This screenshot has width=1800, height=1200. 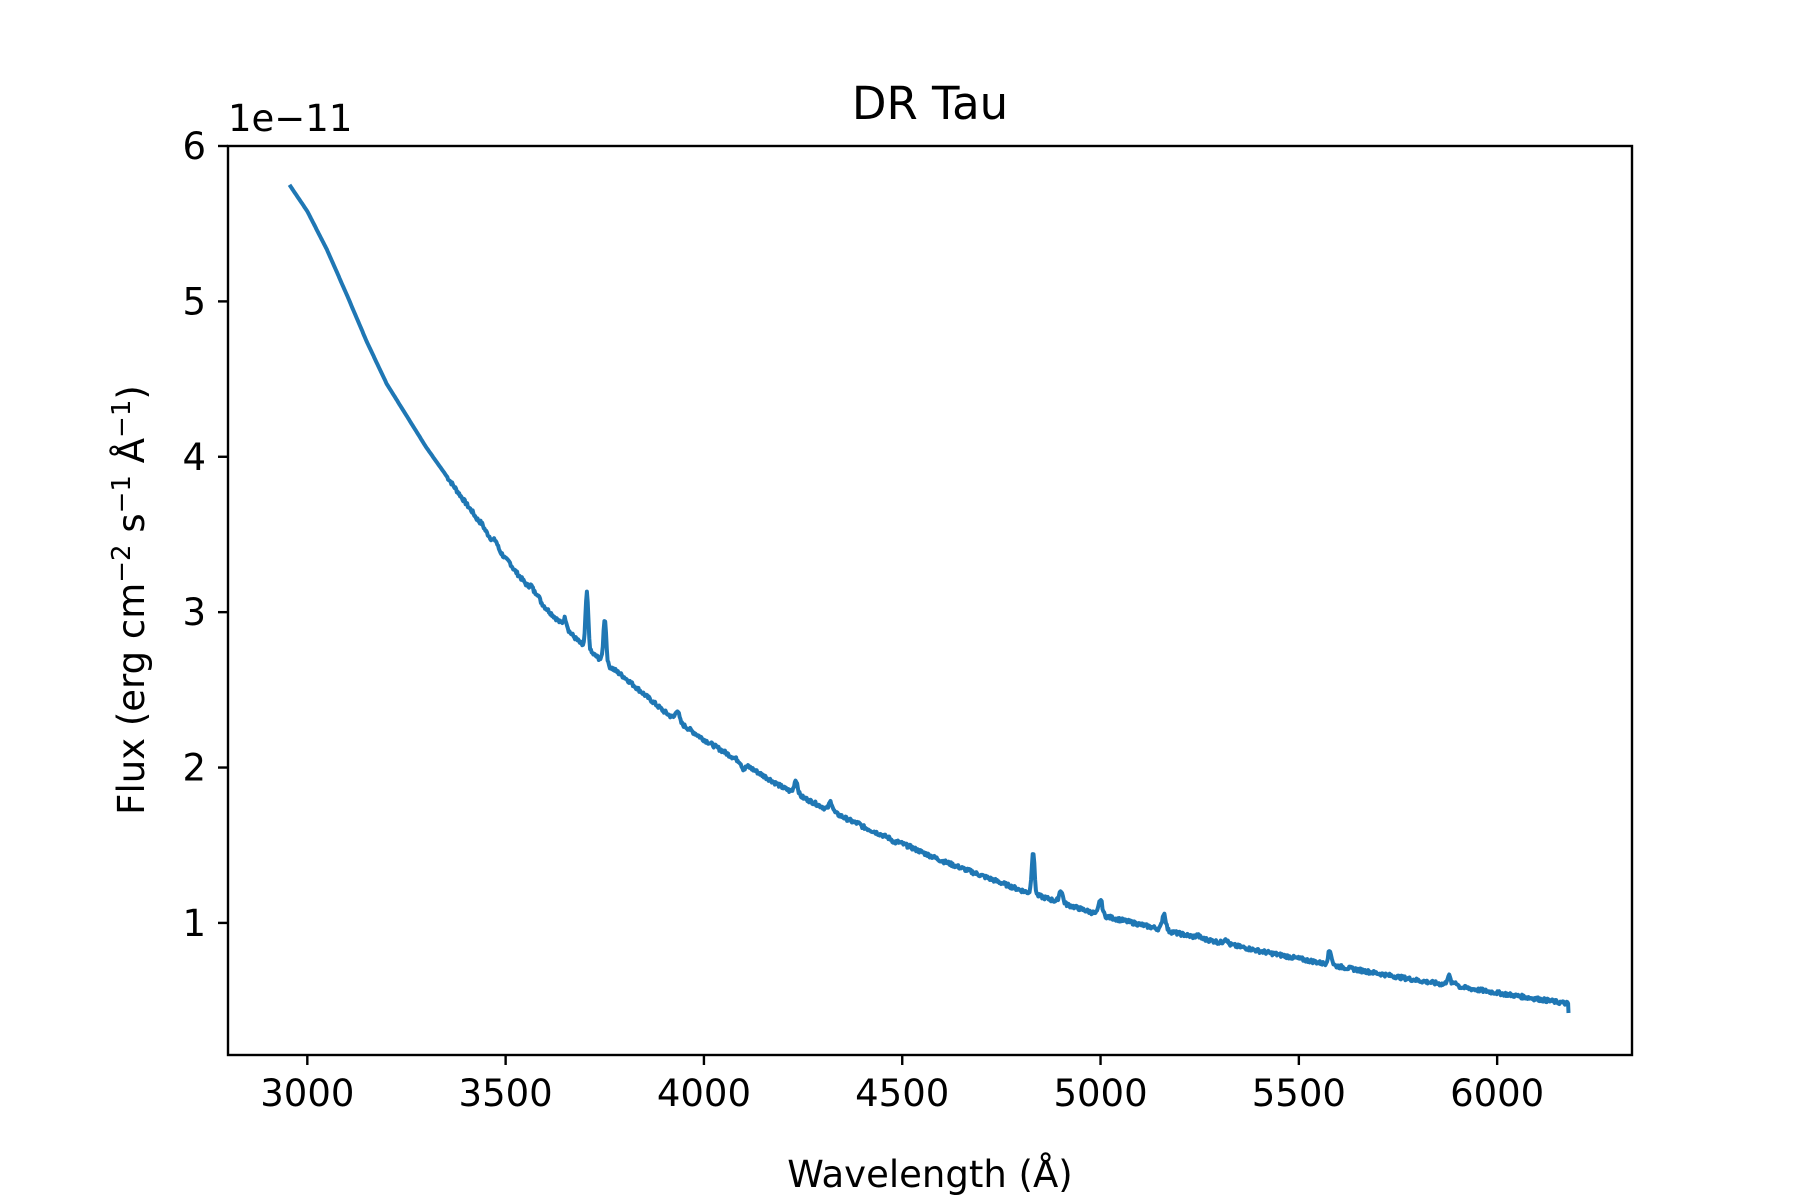 What do you see at coordinates (194, 923) in the screenshot?
I see `y-tick-label: 1` at bounding box center [194, 923].